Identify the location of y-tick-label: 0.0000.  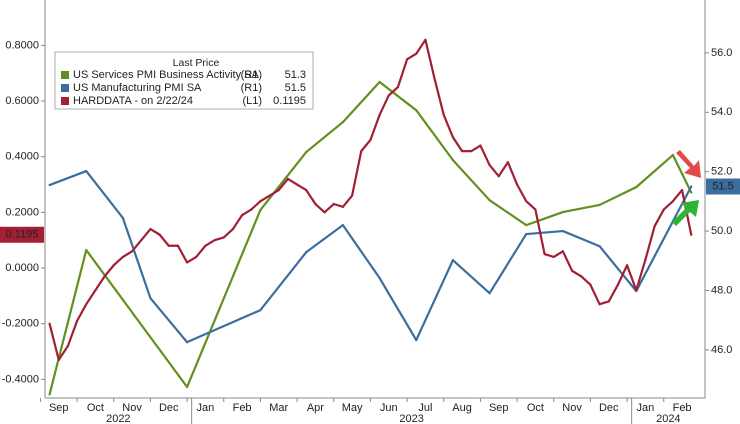
(22, 268).